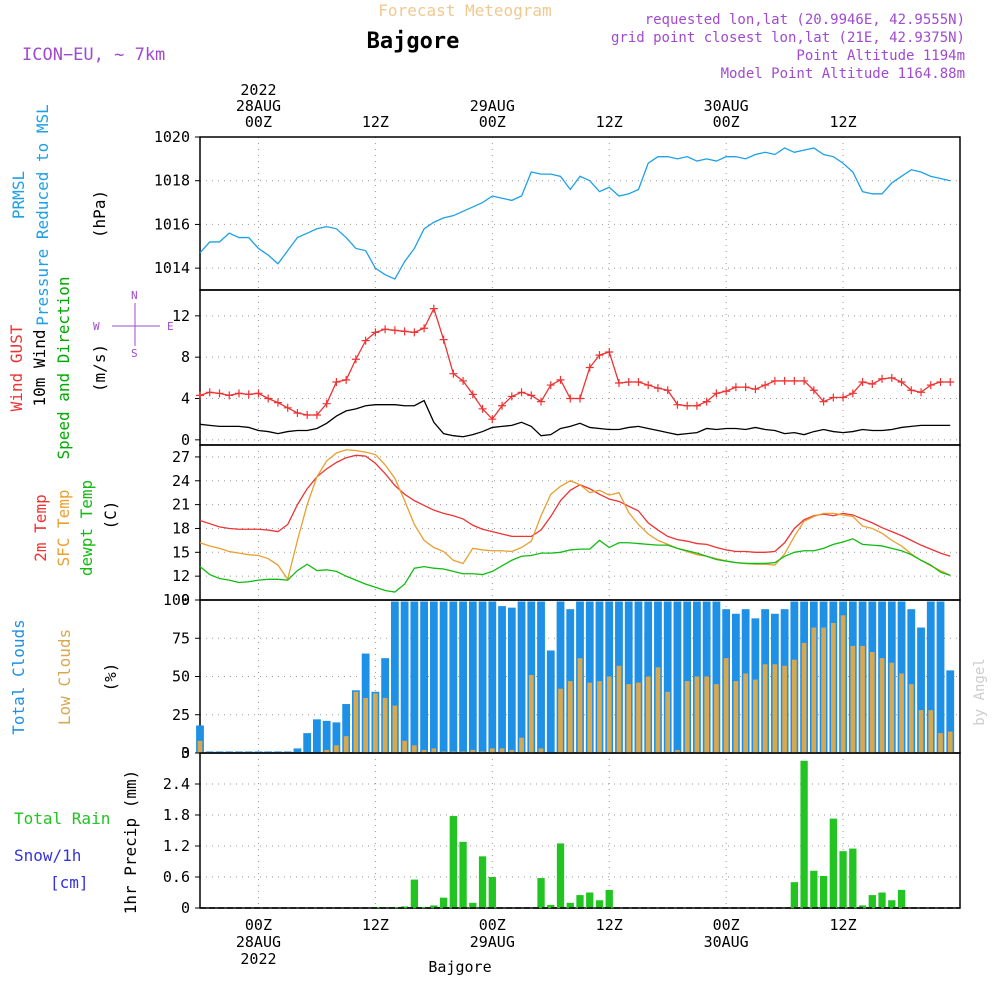  What do you see at coordinates (130, 842) in the screenshot?
I see `precip-axis-label: 1hr Precip (mm)` at bounding box center [130, 842].